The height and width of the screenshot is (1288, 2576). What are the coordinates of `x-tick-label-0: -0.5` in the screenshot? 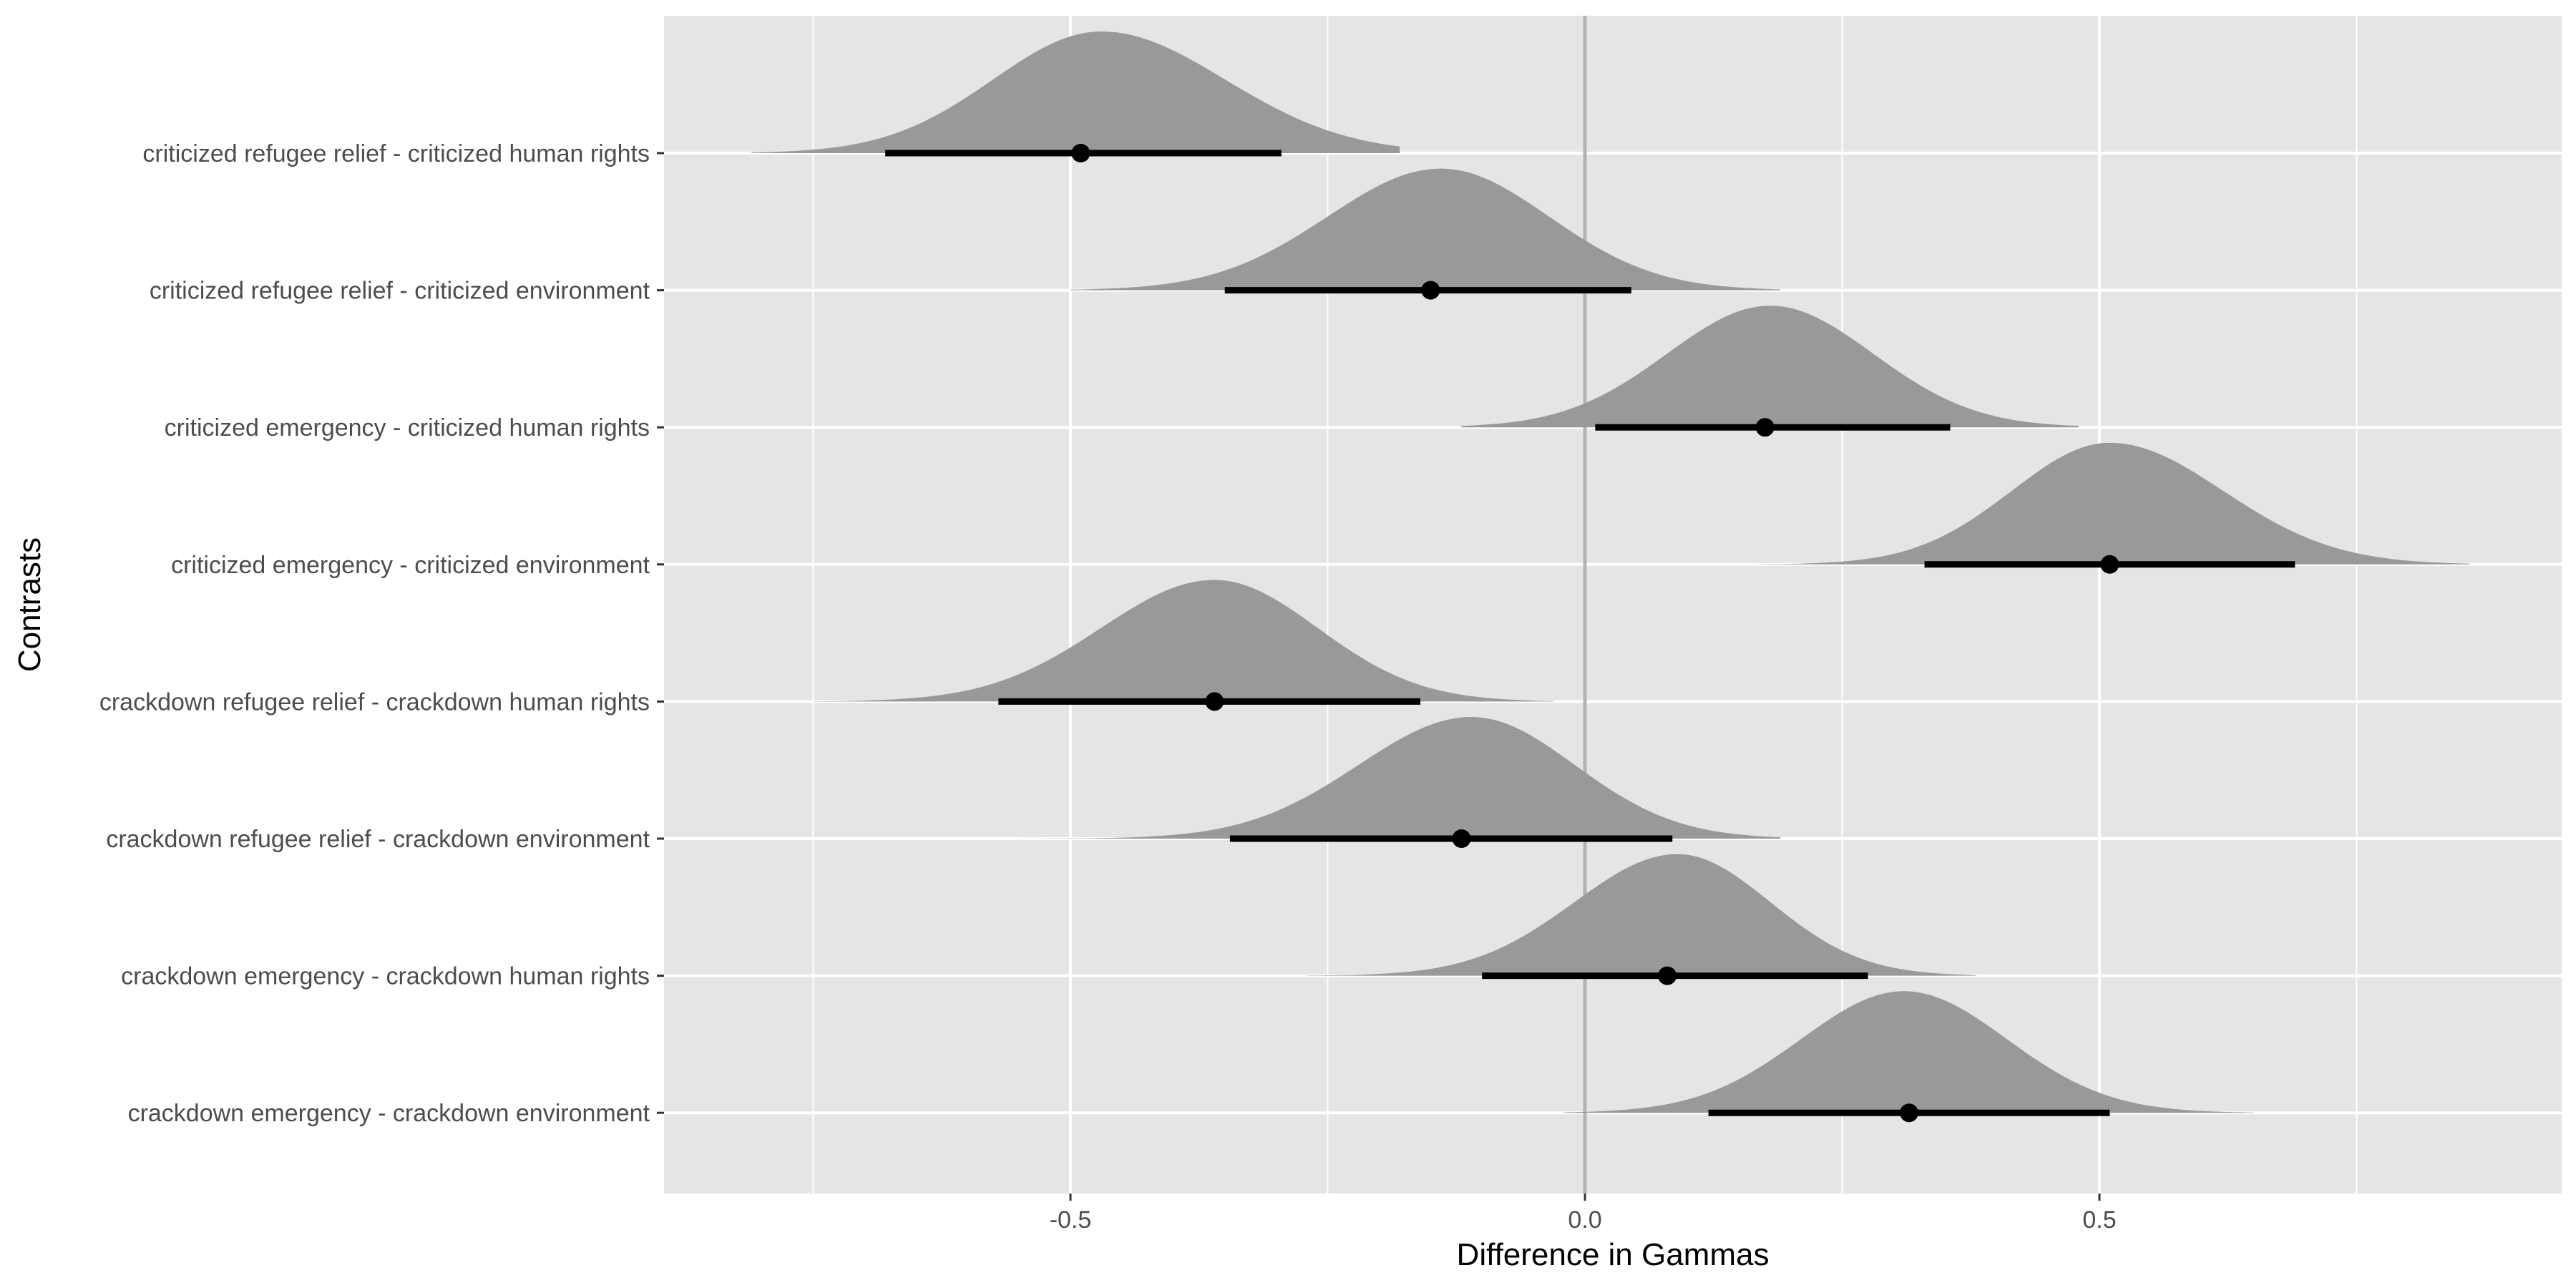 It's located at (1071, 1220).